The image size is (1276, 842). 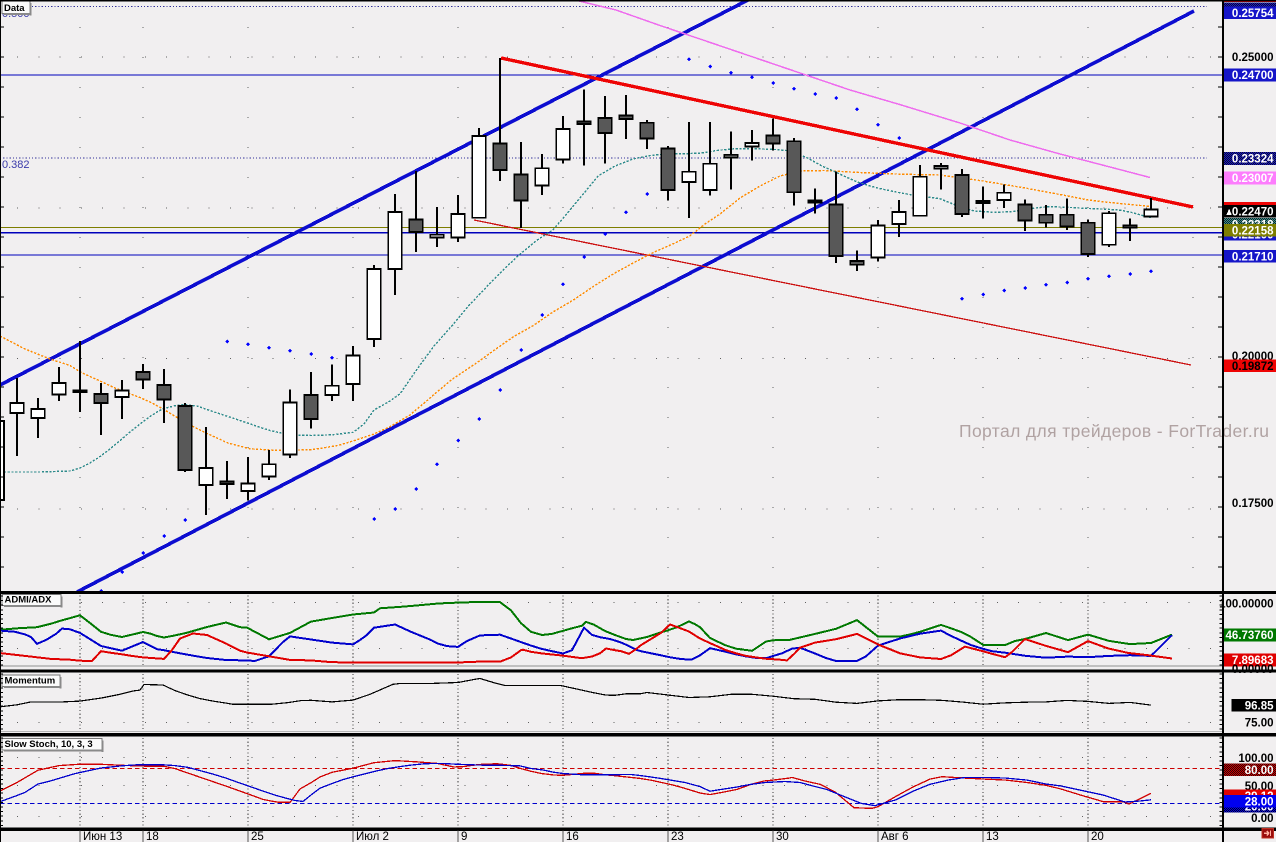 What do you see at coordinates (1253, 179) in the screenshot?
I see `svg-text: 0.23007` at bounding box center [1253, 179].